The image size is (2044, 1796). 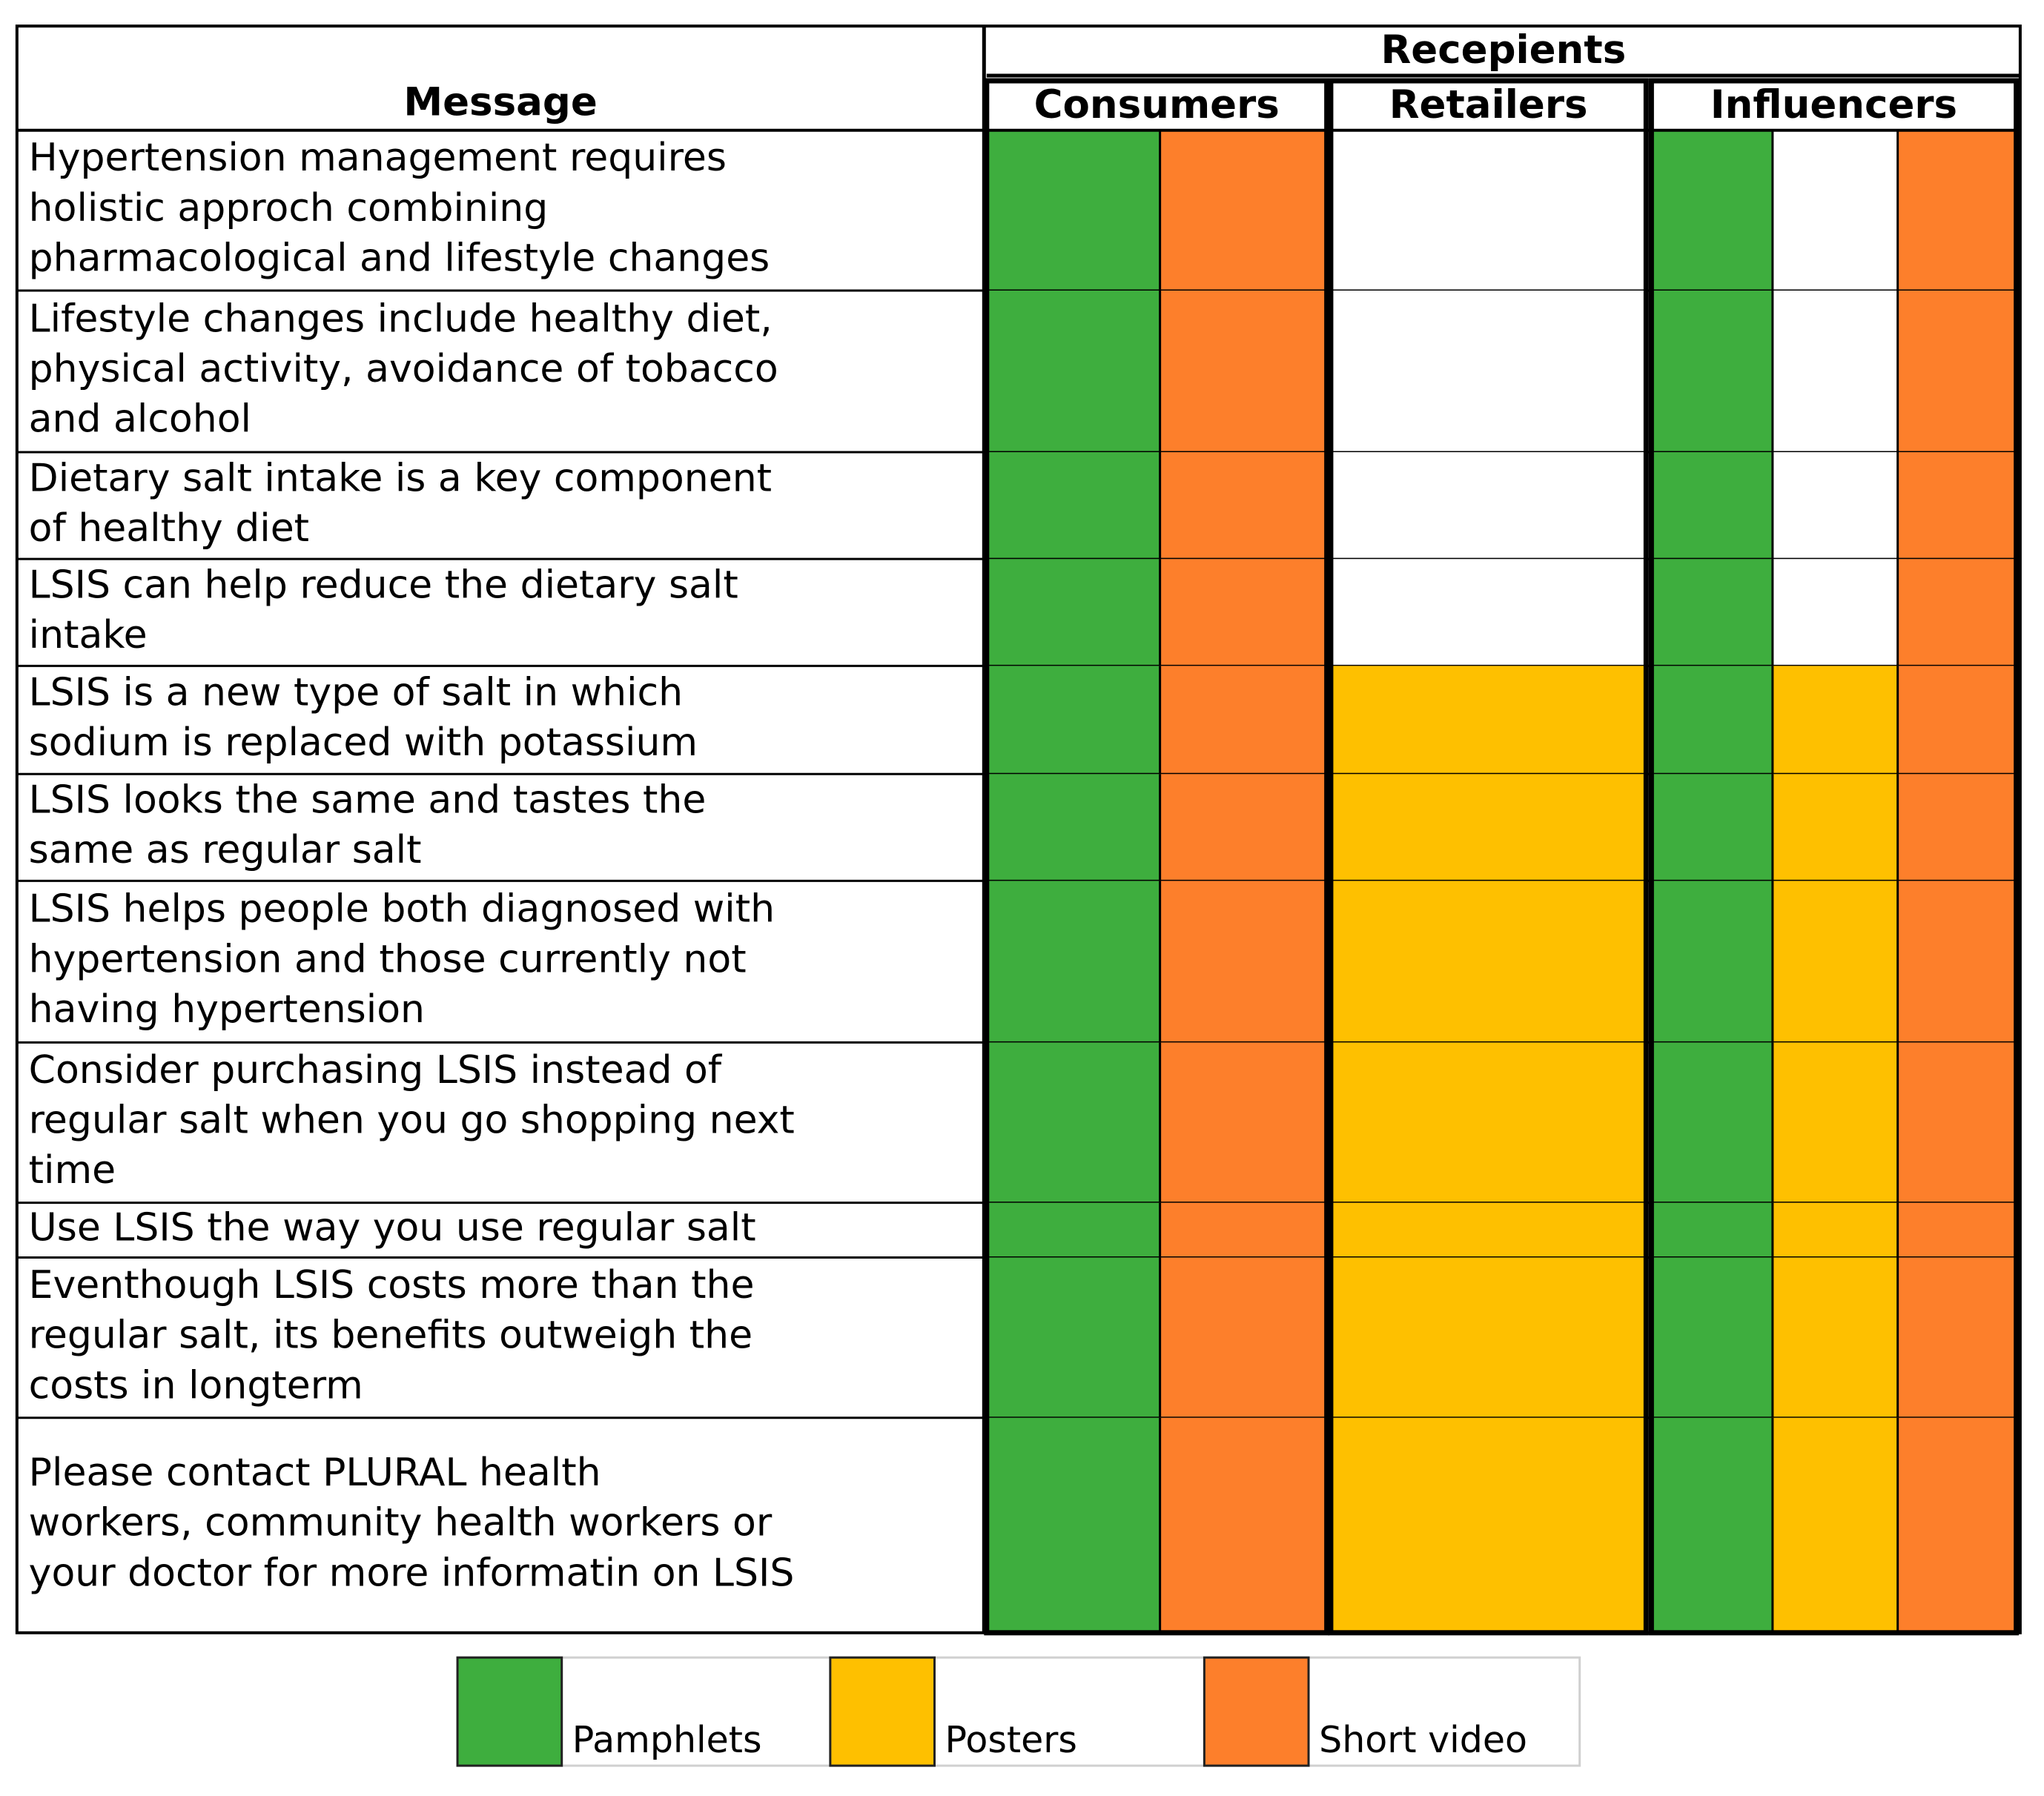 I want to click on message-text: Use LSIS the way you use regular salt, so click(x=392, y=1228).